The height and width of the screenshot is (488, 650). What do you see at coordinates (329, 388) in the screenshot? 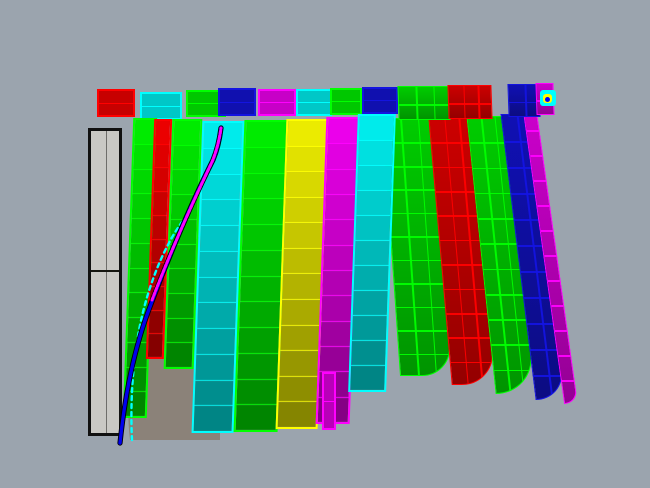
I see `element-cell-vertical` at bounding box center [329, 388].